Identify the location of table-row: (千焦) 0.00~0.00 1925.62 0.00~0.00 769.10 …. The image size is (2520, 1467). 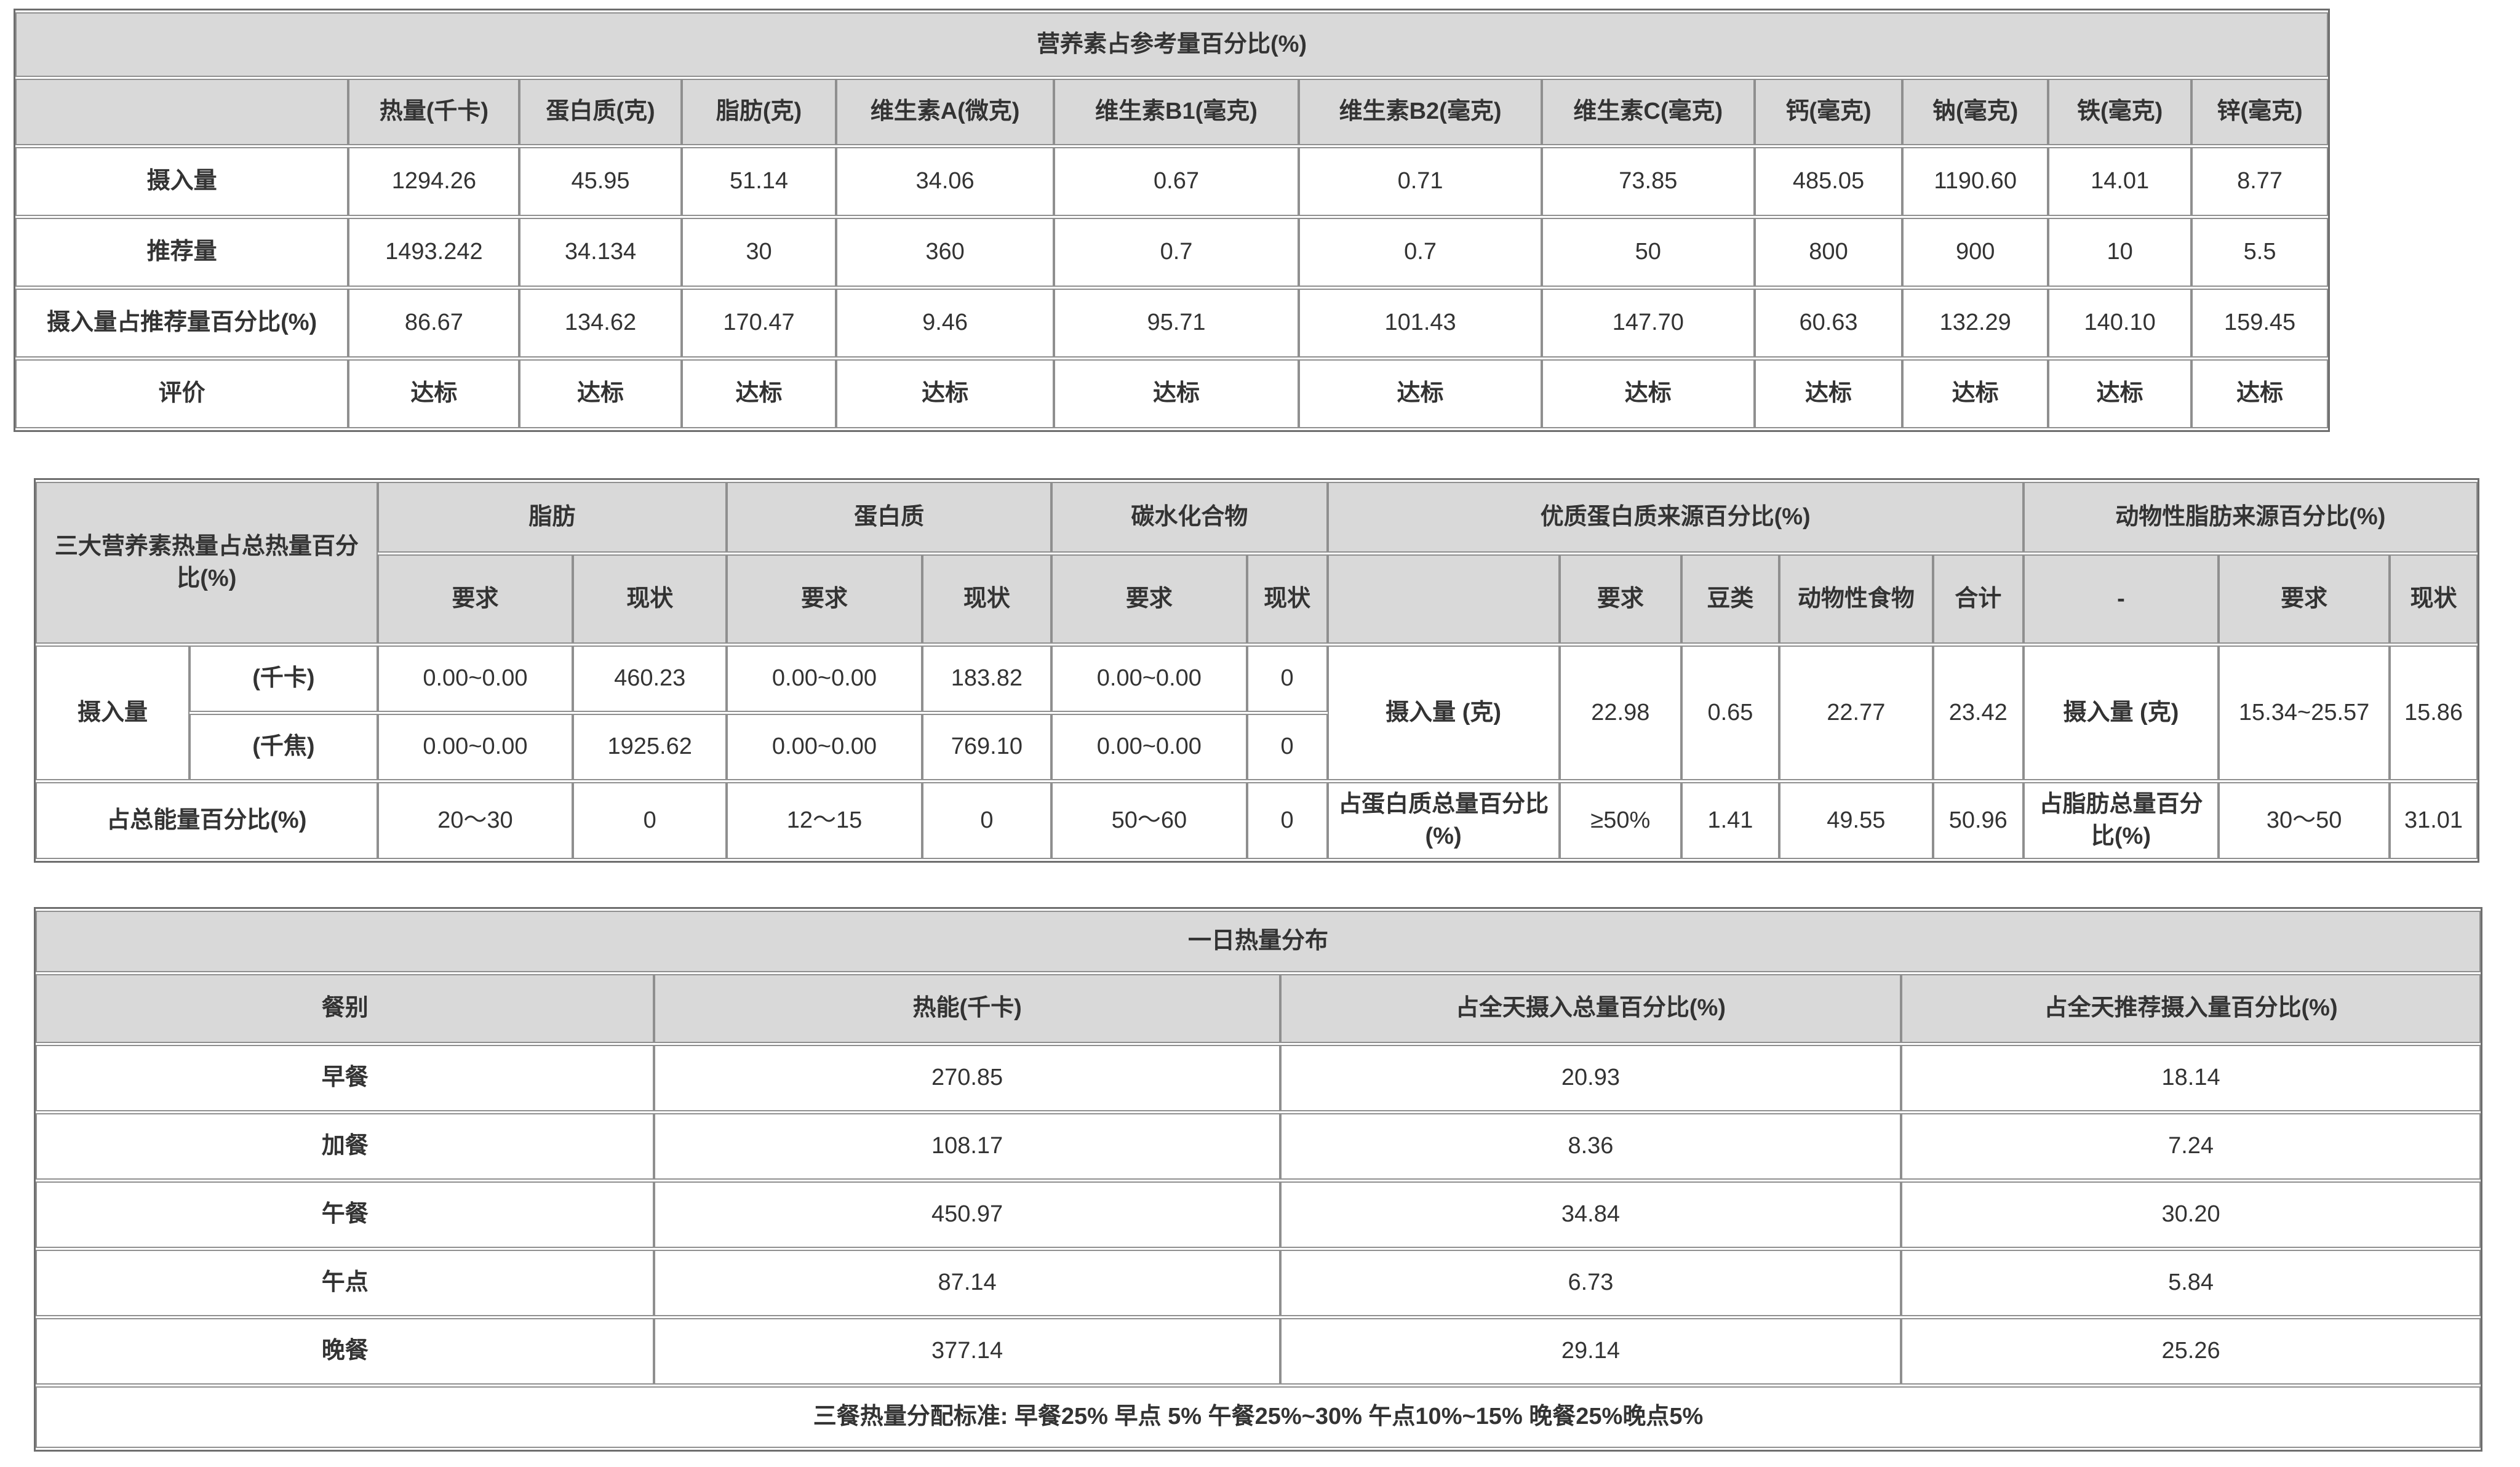
(1257, 747).